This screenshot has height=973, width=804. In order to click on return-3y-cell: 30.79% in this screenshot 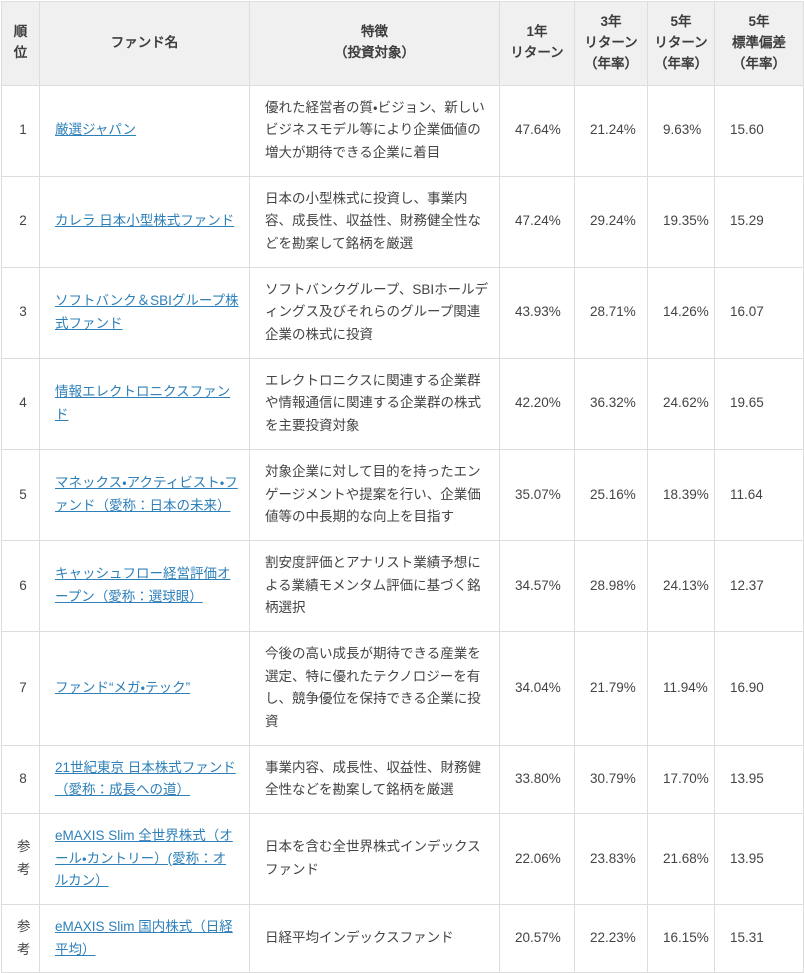, I will do `click(611, 779)`.